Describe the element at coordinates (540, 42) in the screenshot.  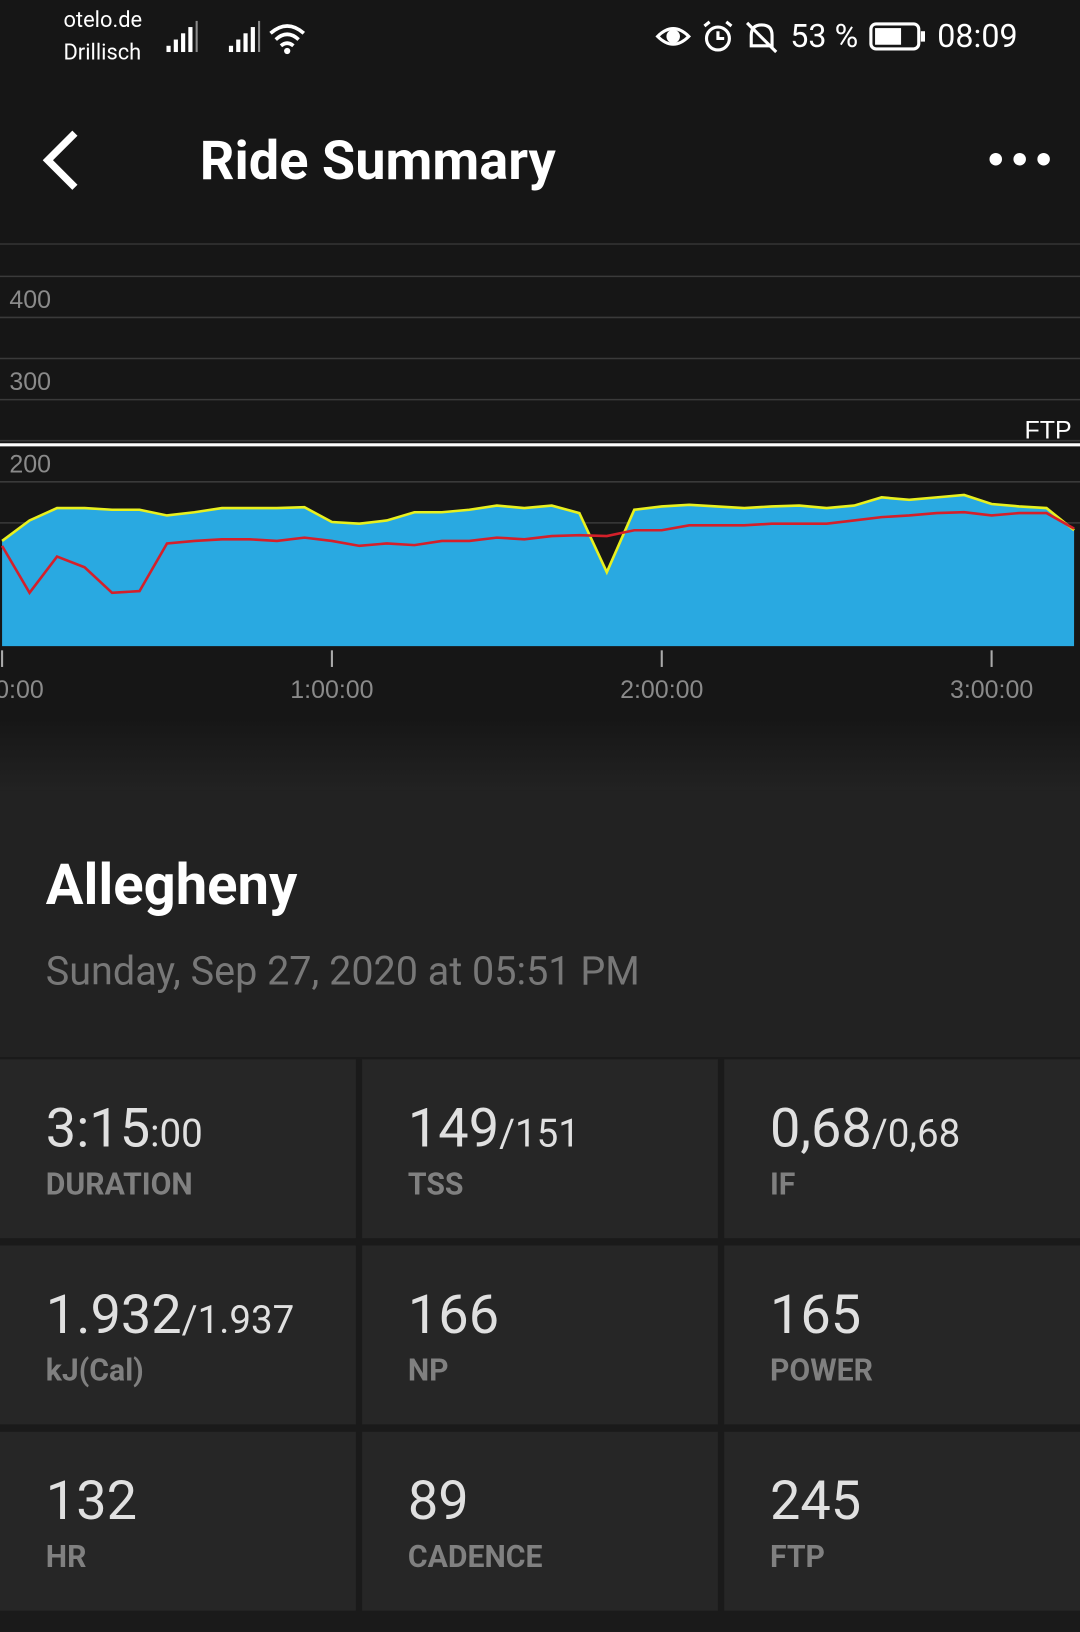
I see `status-bar: otelo.de Drillisch 53 % 08` at that location.